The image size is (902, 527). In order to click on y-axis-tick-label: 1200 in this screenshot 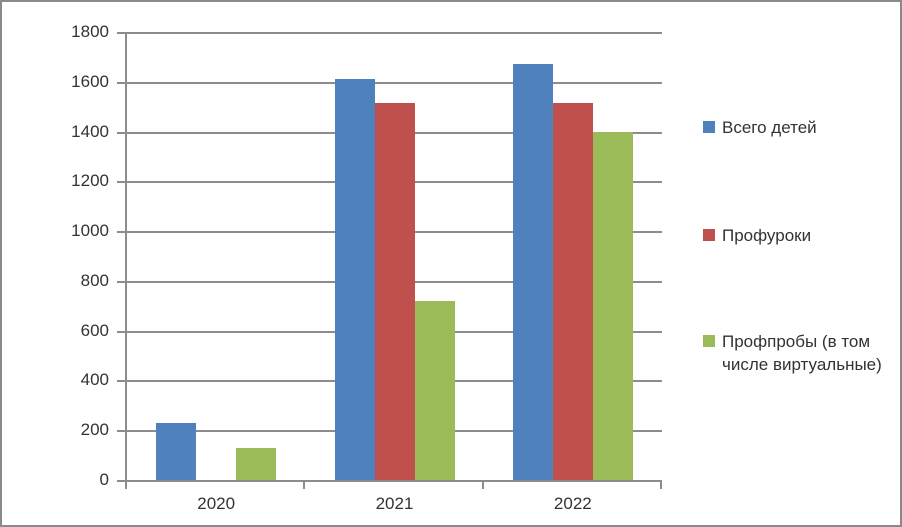, I will do `click(90, 181)`.